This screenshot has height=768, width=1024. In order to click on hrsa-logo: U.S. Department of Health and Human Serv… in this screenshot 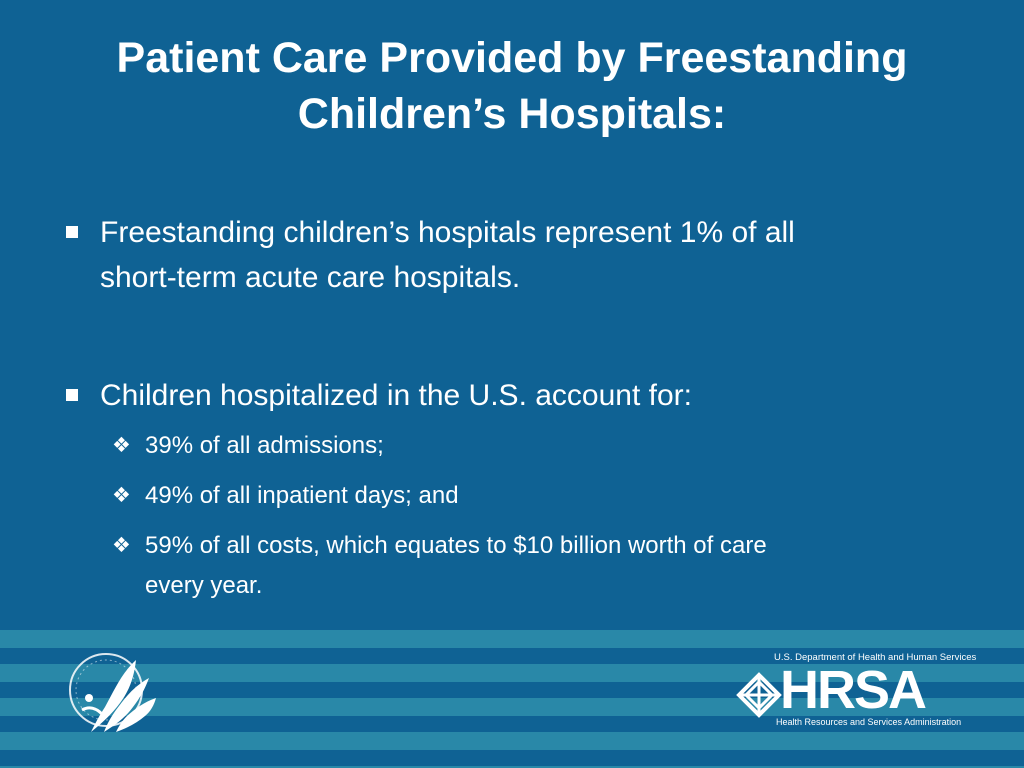, I will do `click(856, 692)`.